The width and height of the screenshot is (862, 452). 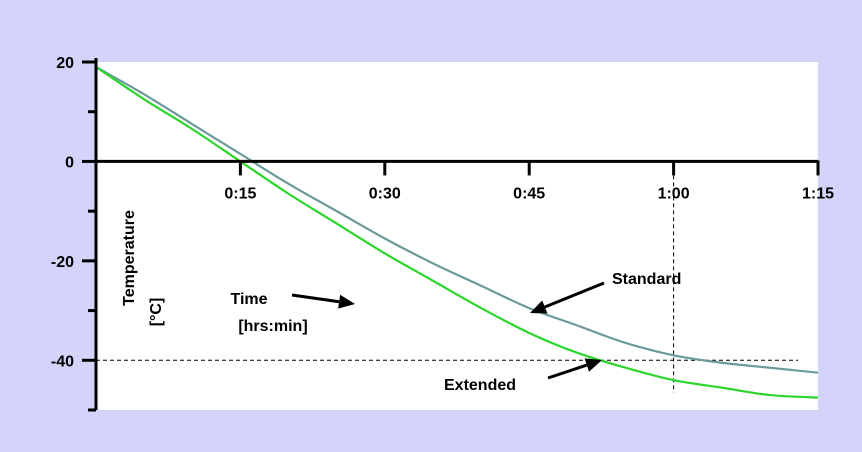 What do you see at coordinates (539, 307) in the screenshot?
I see `standard-arrow-head` at bounding box center [539, 307].